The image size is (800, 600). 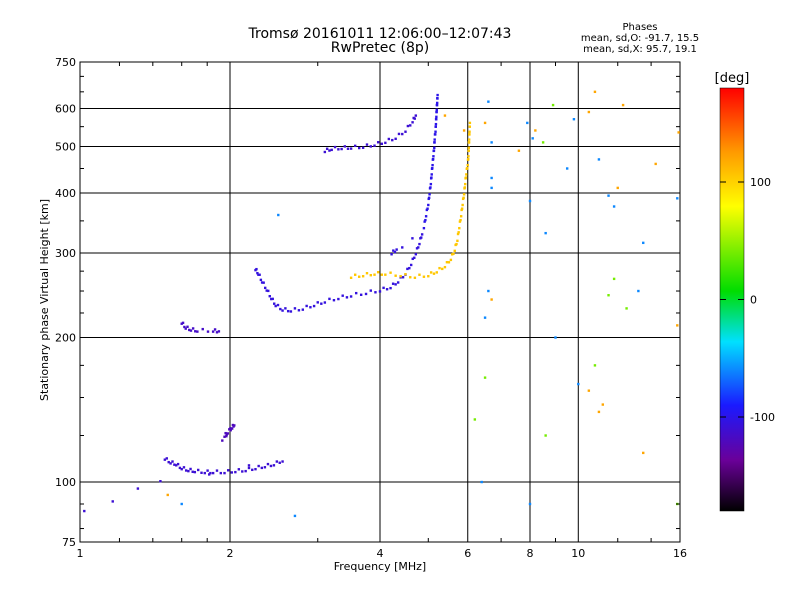 What do you see at coordinates (380, 566) in the screenshot?
I see `x-axis-label: Frequency [MHz]` at bounding box center [380, 566].